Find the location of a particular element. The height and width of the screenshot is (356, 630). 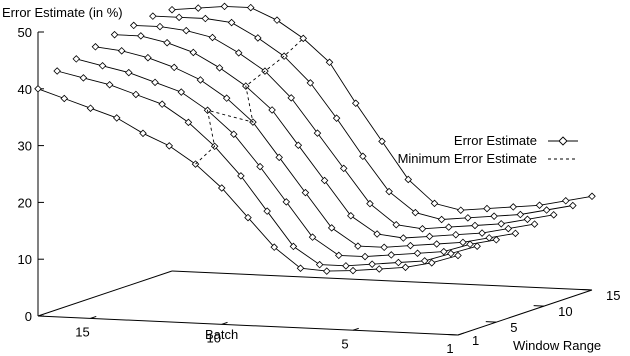

x-tick-label: 10 is located at coordinates (214, 337).